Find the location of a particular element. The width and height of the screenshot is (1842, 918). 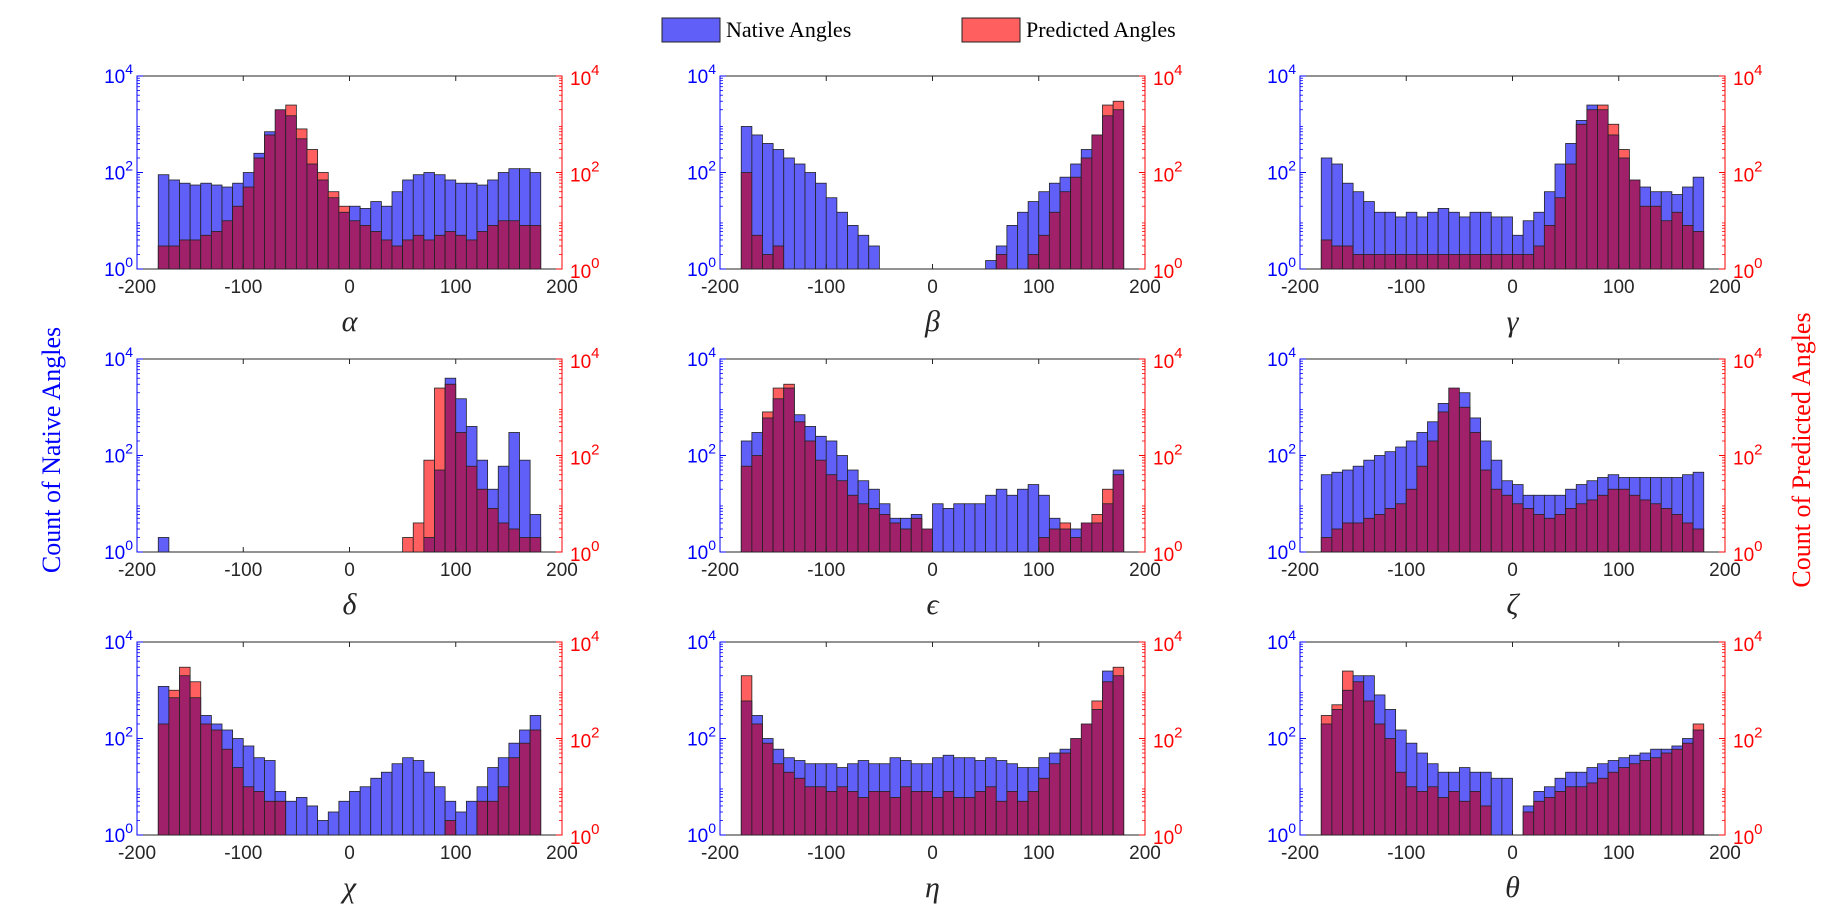

y-tick-label-right: 10⁴ is located at coordinates (1167, 642).